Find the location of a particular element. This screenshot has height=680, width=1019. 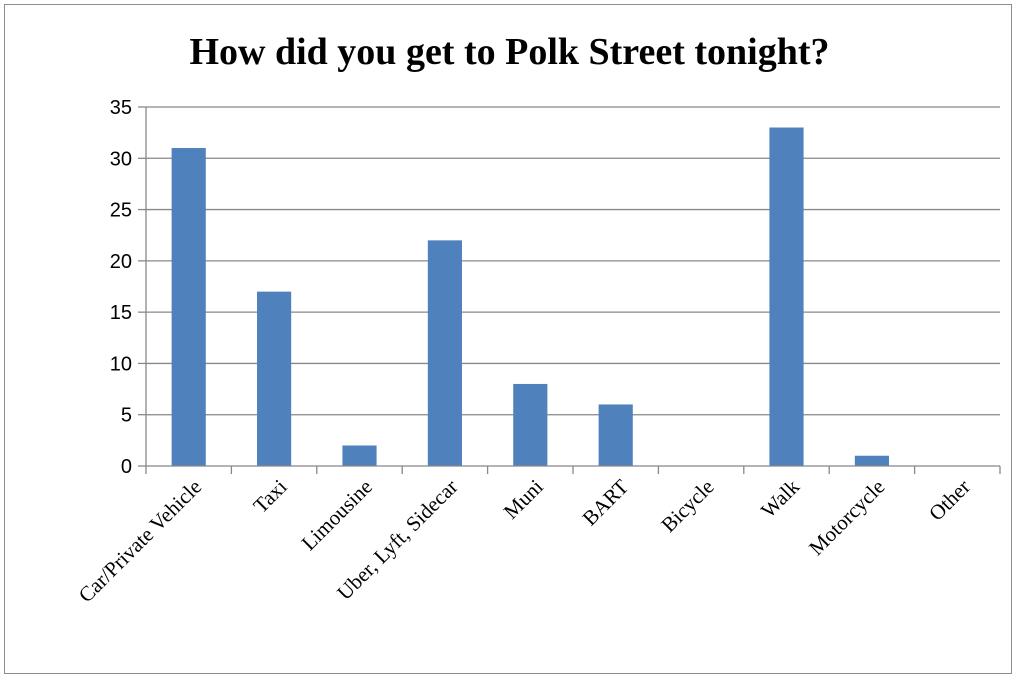

x-tick-label: Other is located at coordinates (949, 500).